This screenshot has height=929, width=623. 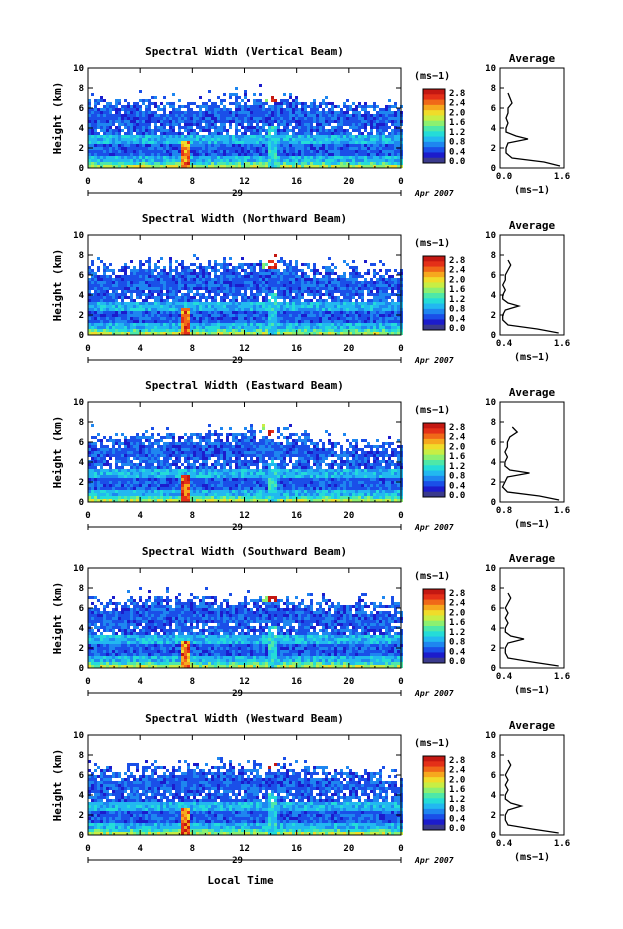 I want to click on colorbar-swatch, so click(x=434, y=296).